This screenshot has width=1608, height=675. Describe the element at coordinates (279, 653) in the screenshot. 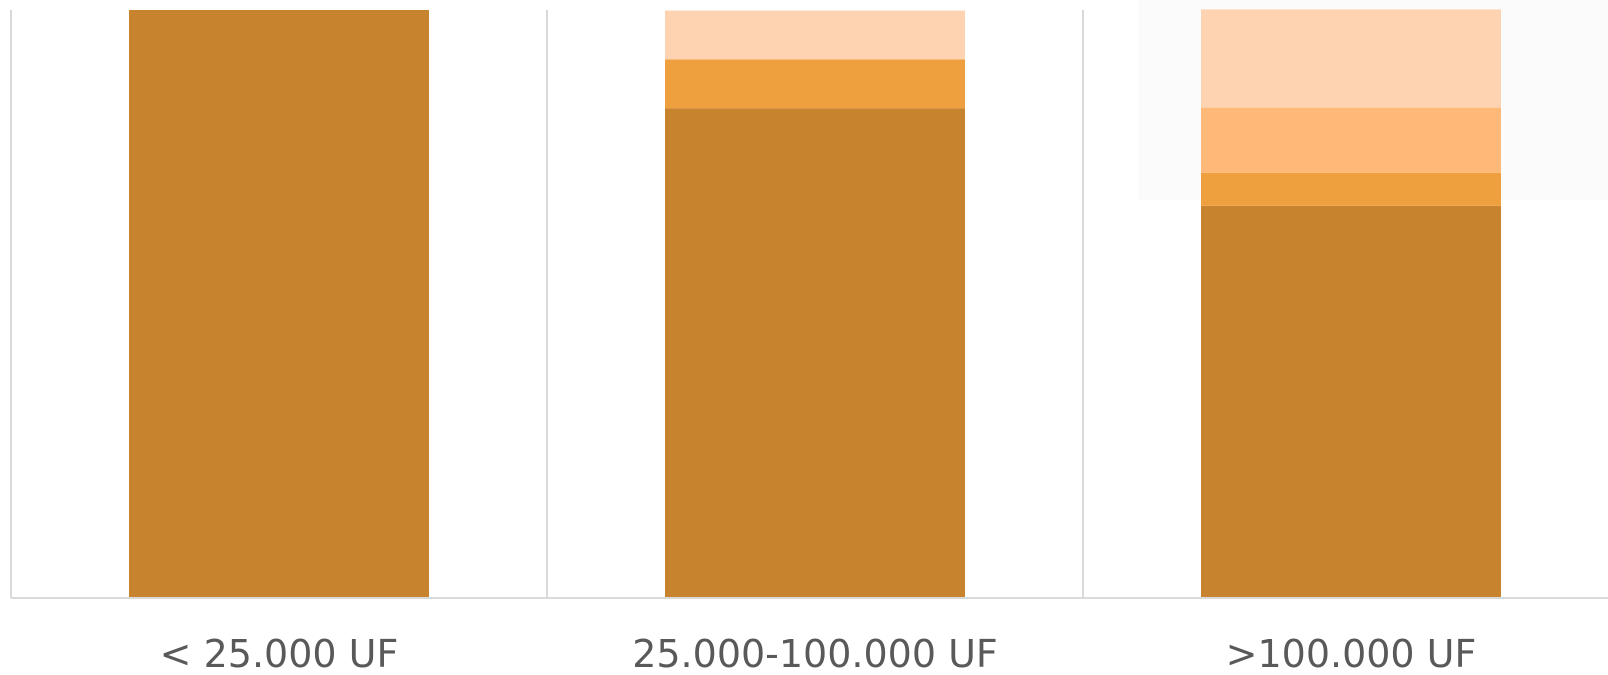

I see `x-tick-label: < 25.000 UF` at that location.